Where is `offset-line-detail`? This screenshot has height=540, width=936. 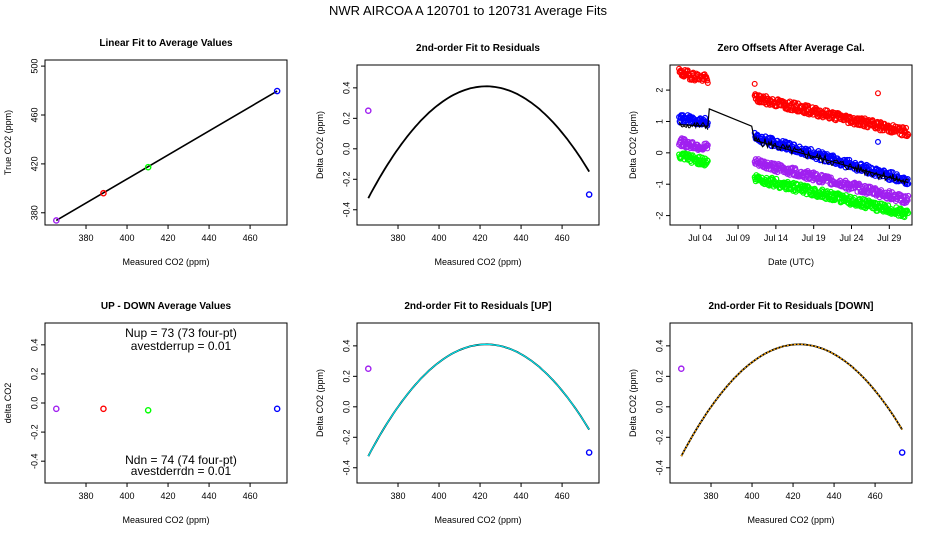
offset-line-detail is located at coordinates (831, 160).